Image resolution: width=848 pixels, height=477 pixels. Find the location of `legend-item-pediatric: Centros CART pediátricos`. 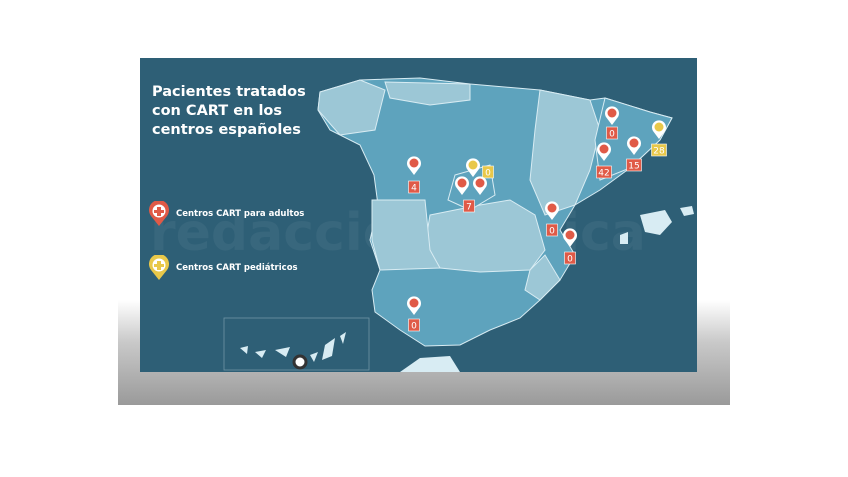

legend-item-pediatric: Centros CART pediátricos is located at coordinates (223, 268).